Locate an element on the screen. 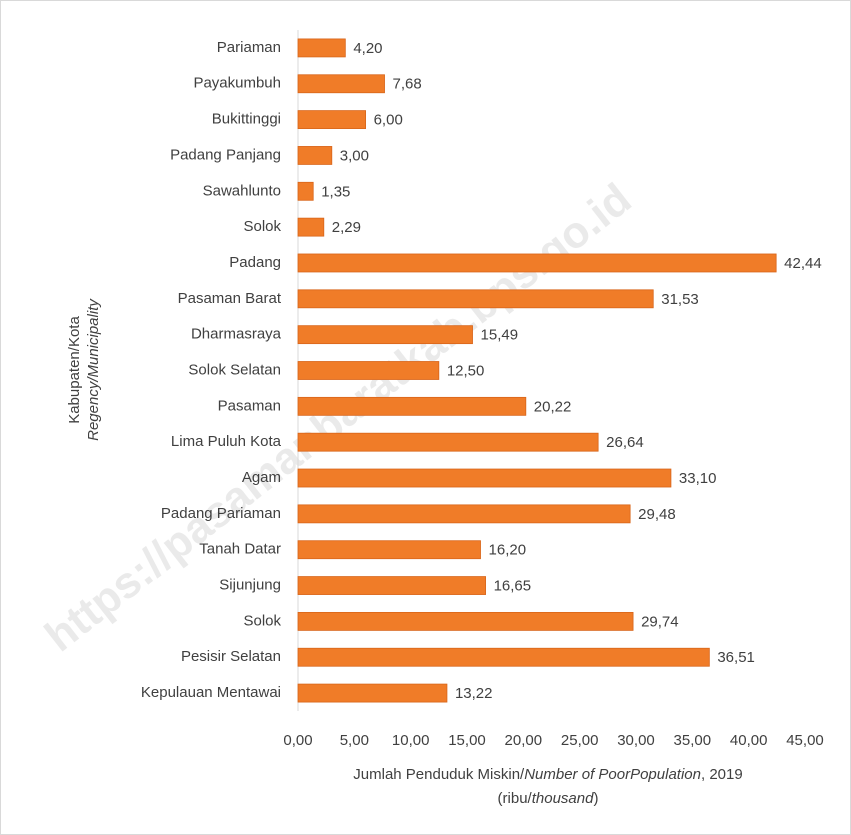 This screenshot has width=851, height=835. value-label: 2,29 is located at coordinates (346, 227).